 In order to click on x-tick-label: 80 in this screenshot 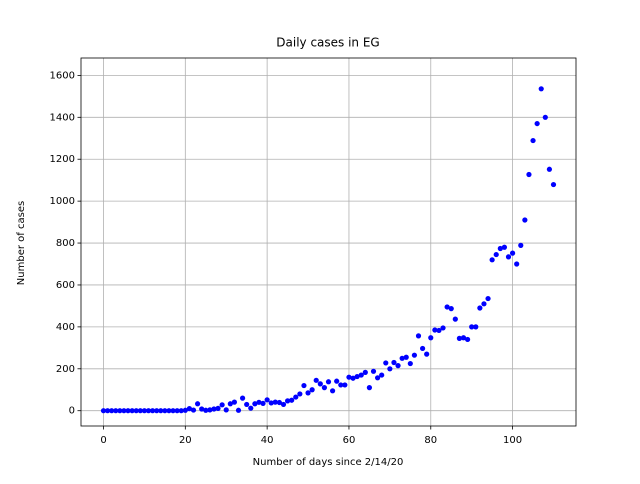, I will do `click(430, 440)`.